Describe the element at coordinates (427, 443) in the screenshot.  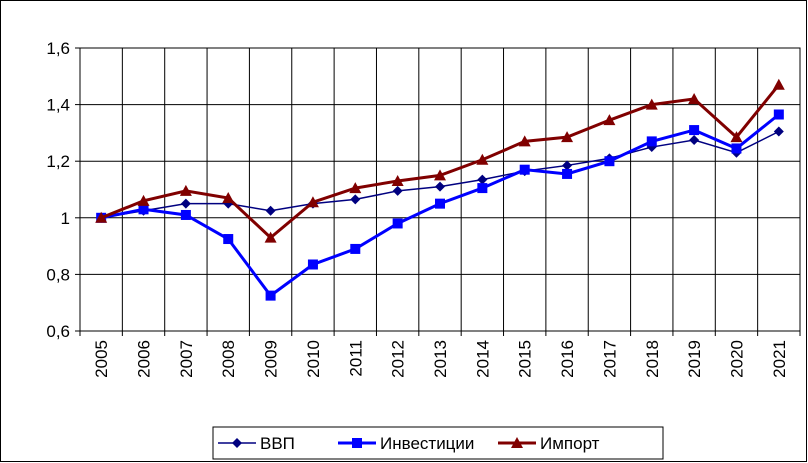
I see `legend-label: Инвестиции` at that location.